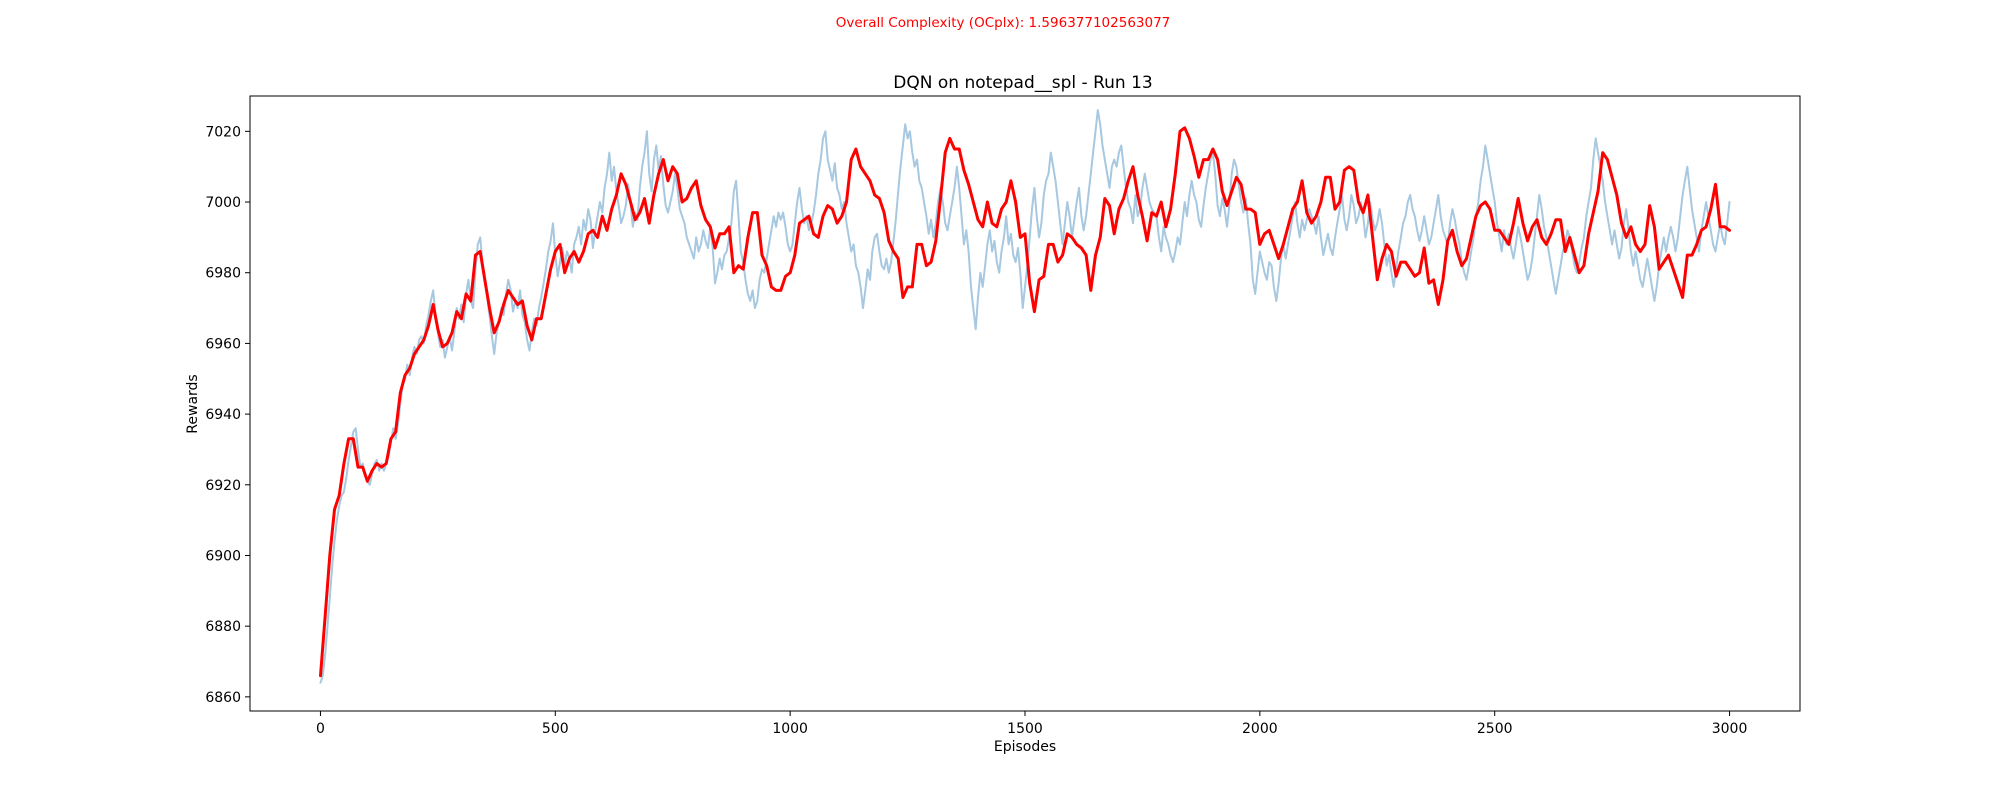 The image size is (2000, 800). What do you see at coordinates (223, 274) in the screenshot?
I see `y-tick-label: 6980` at bounding box center [223, 274].